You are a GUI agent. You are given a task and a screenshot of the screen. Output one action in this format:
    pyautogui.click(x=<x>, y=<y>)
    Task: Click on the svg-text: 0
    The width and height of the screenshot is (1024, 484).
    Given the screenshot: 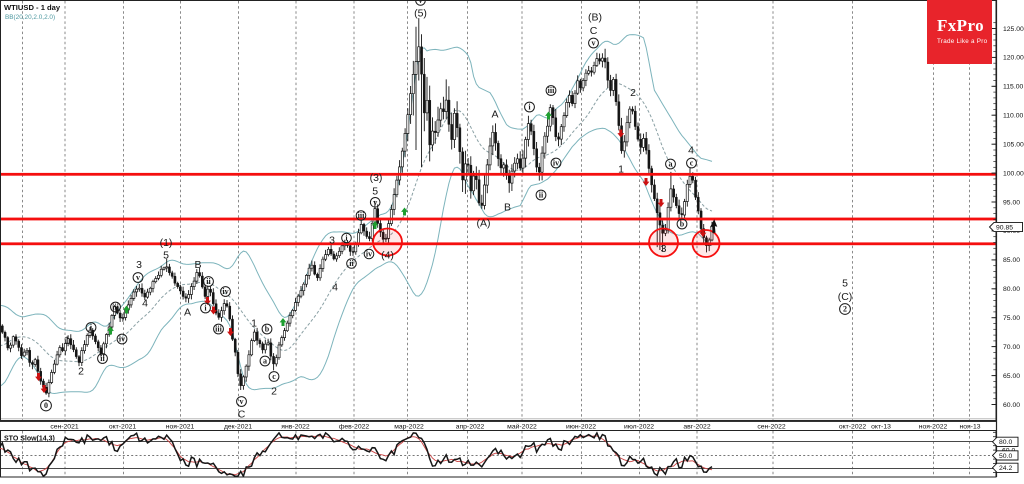 What is the action you would take?
    pyautogui.click(x=46, y=405)
    